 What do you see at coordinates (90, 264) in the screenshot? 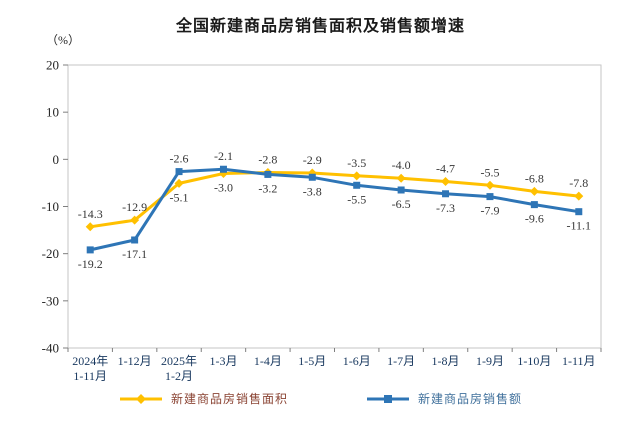
I see `data-label: -19.2` at bounding box center [90, 264].